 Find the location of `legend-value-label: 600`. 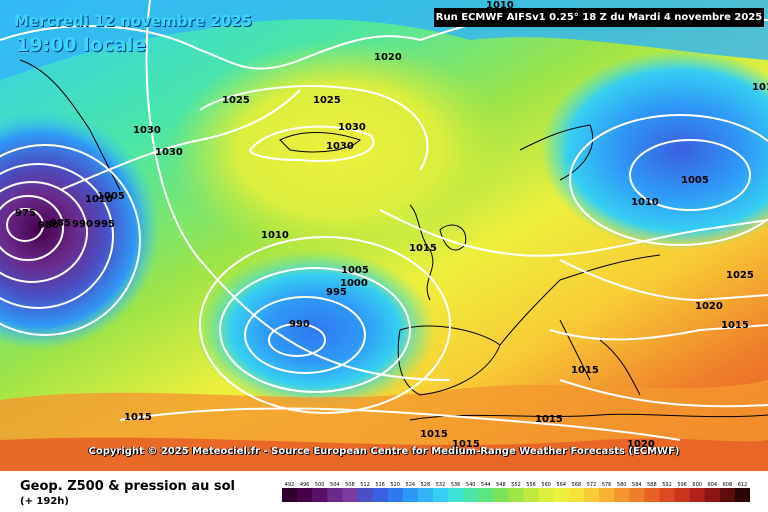

legend-value-label: 600 is located at coordinates (697, 485).